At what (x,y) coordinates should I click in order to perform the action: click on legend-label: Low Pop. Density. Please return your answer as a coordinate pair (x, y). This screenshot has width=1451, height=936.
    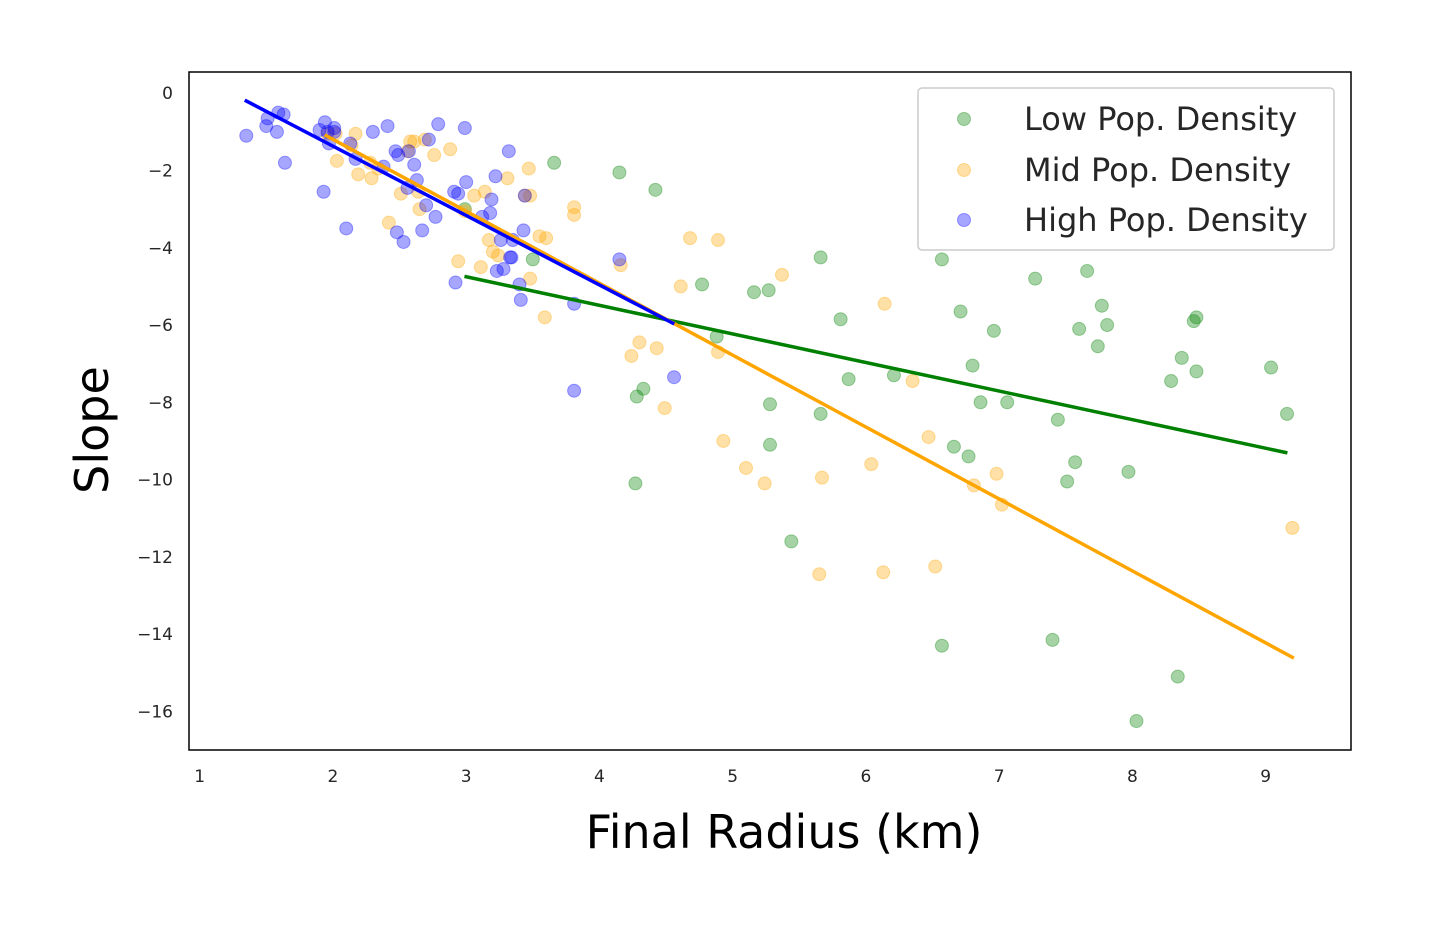
    Looking at the image, I should click on (1160, 119).